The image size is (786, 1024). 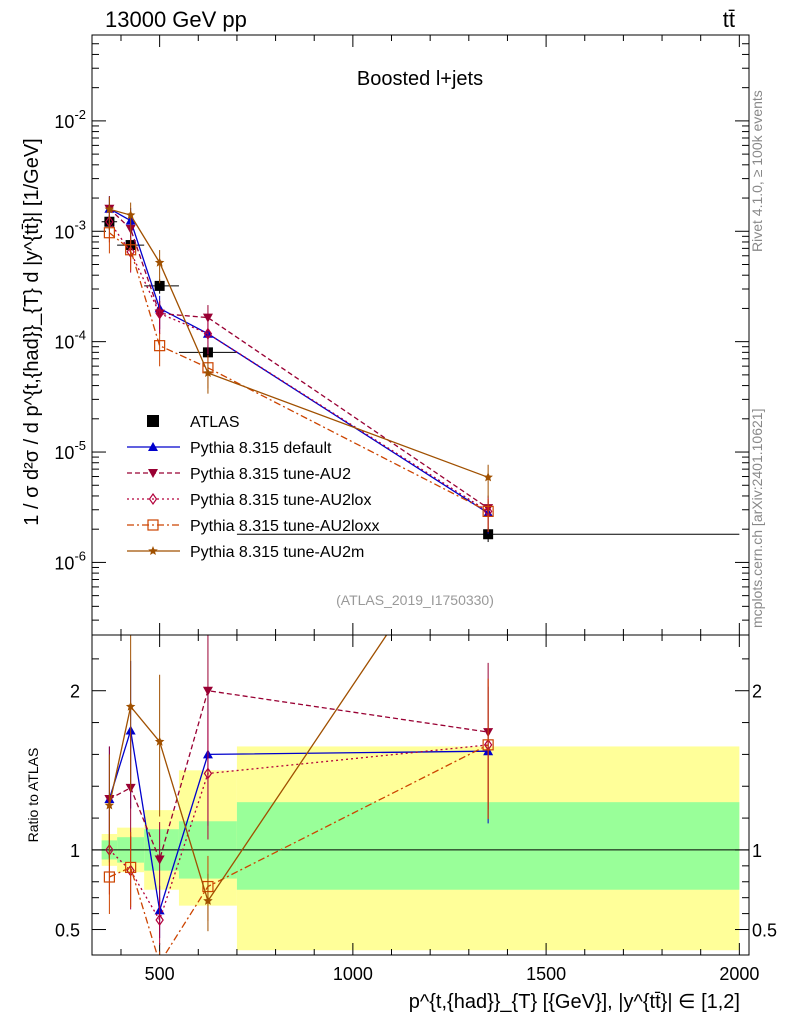 I want to click on x-tick-label: 500, so click(x=160, y=974).